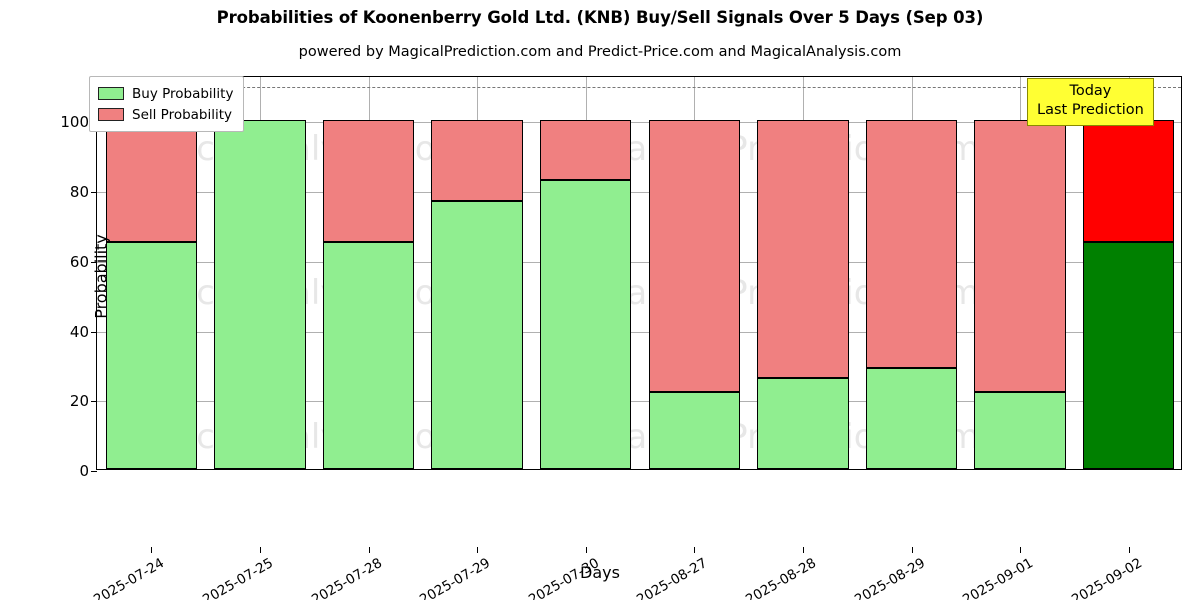 This screenshot has width=1200, height=600. Describe the element at coordinates (111, 93) in the screenshot. I see `legend-swatch-buy` at that location.